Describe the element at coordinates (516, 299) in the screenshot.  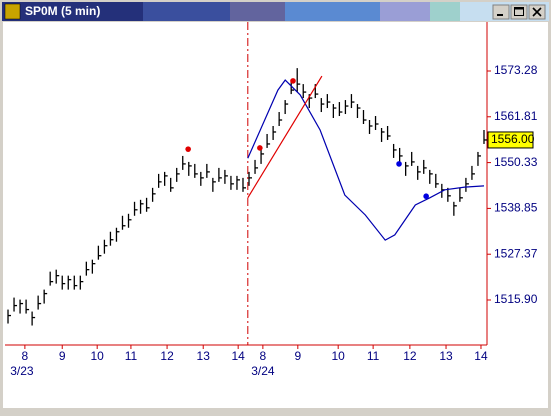
I see `y-tick-label: 1515.90` at that location.